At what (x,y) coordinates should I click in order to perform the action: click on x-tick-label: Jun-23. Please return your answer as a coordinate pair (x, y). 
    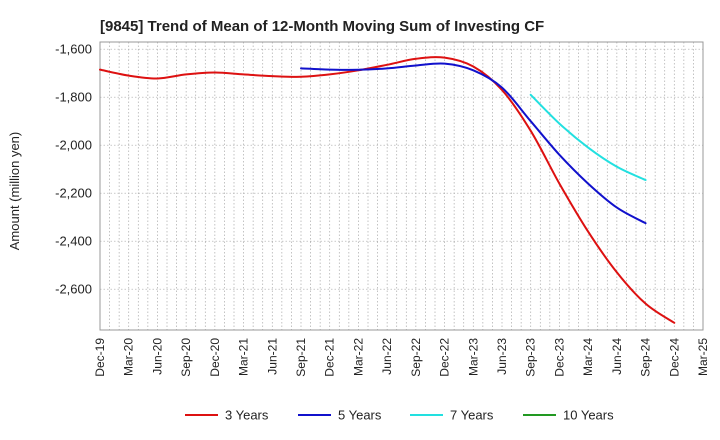
    Looking at the image, I should click on (502, 356).